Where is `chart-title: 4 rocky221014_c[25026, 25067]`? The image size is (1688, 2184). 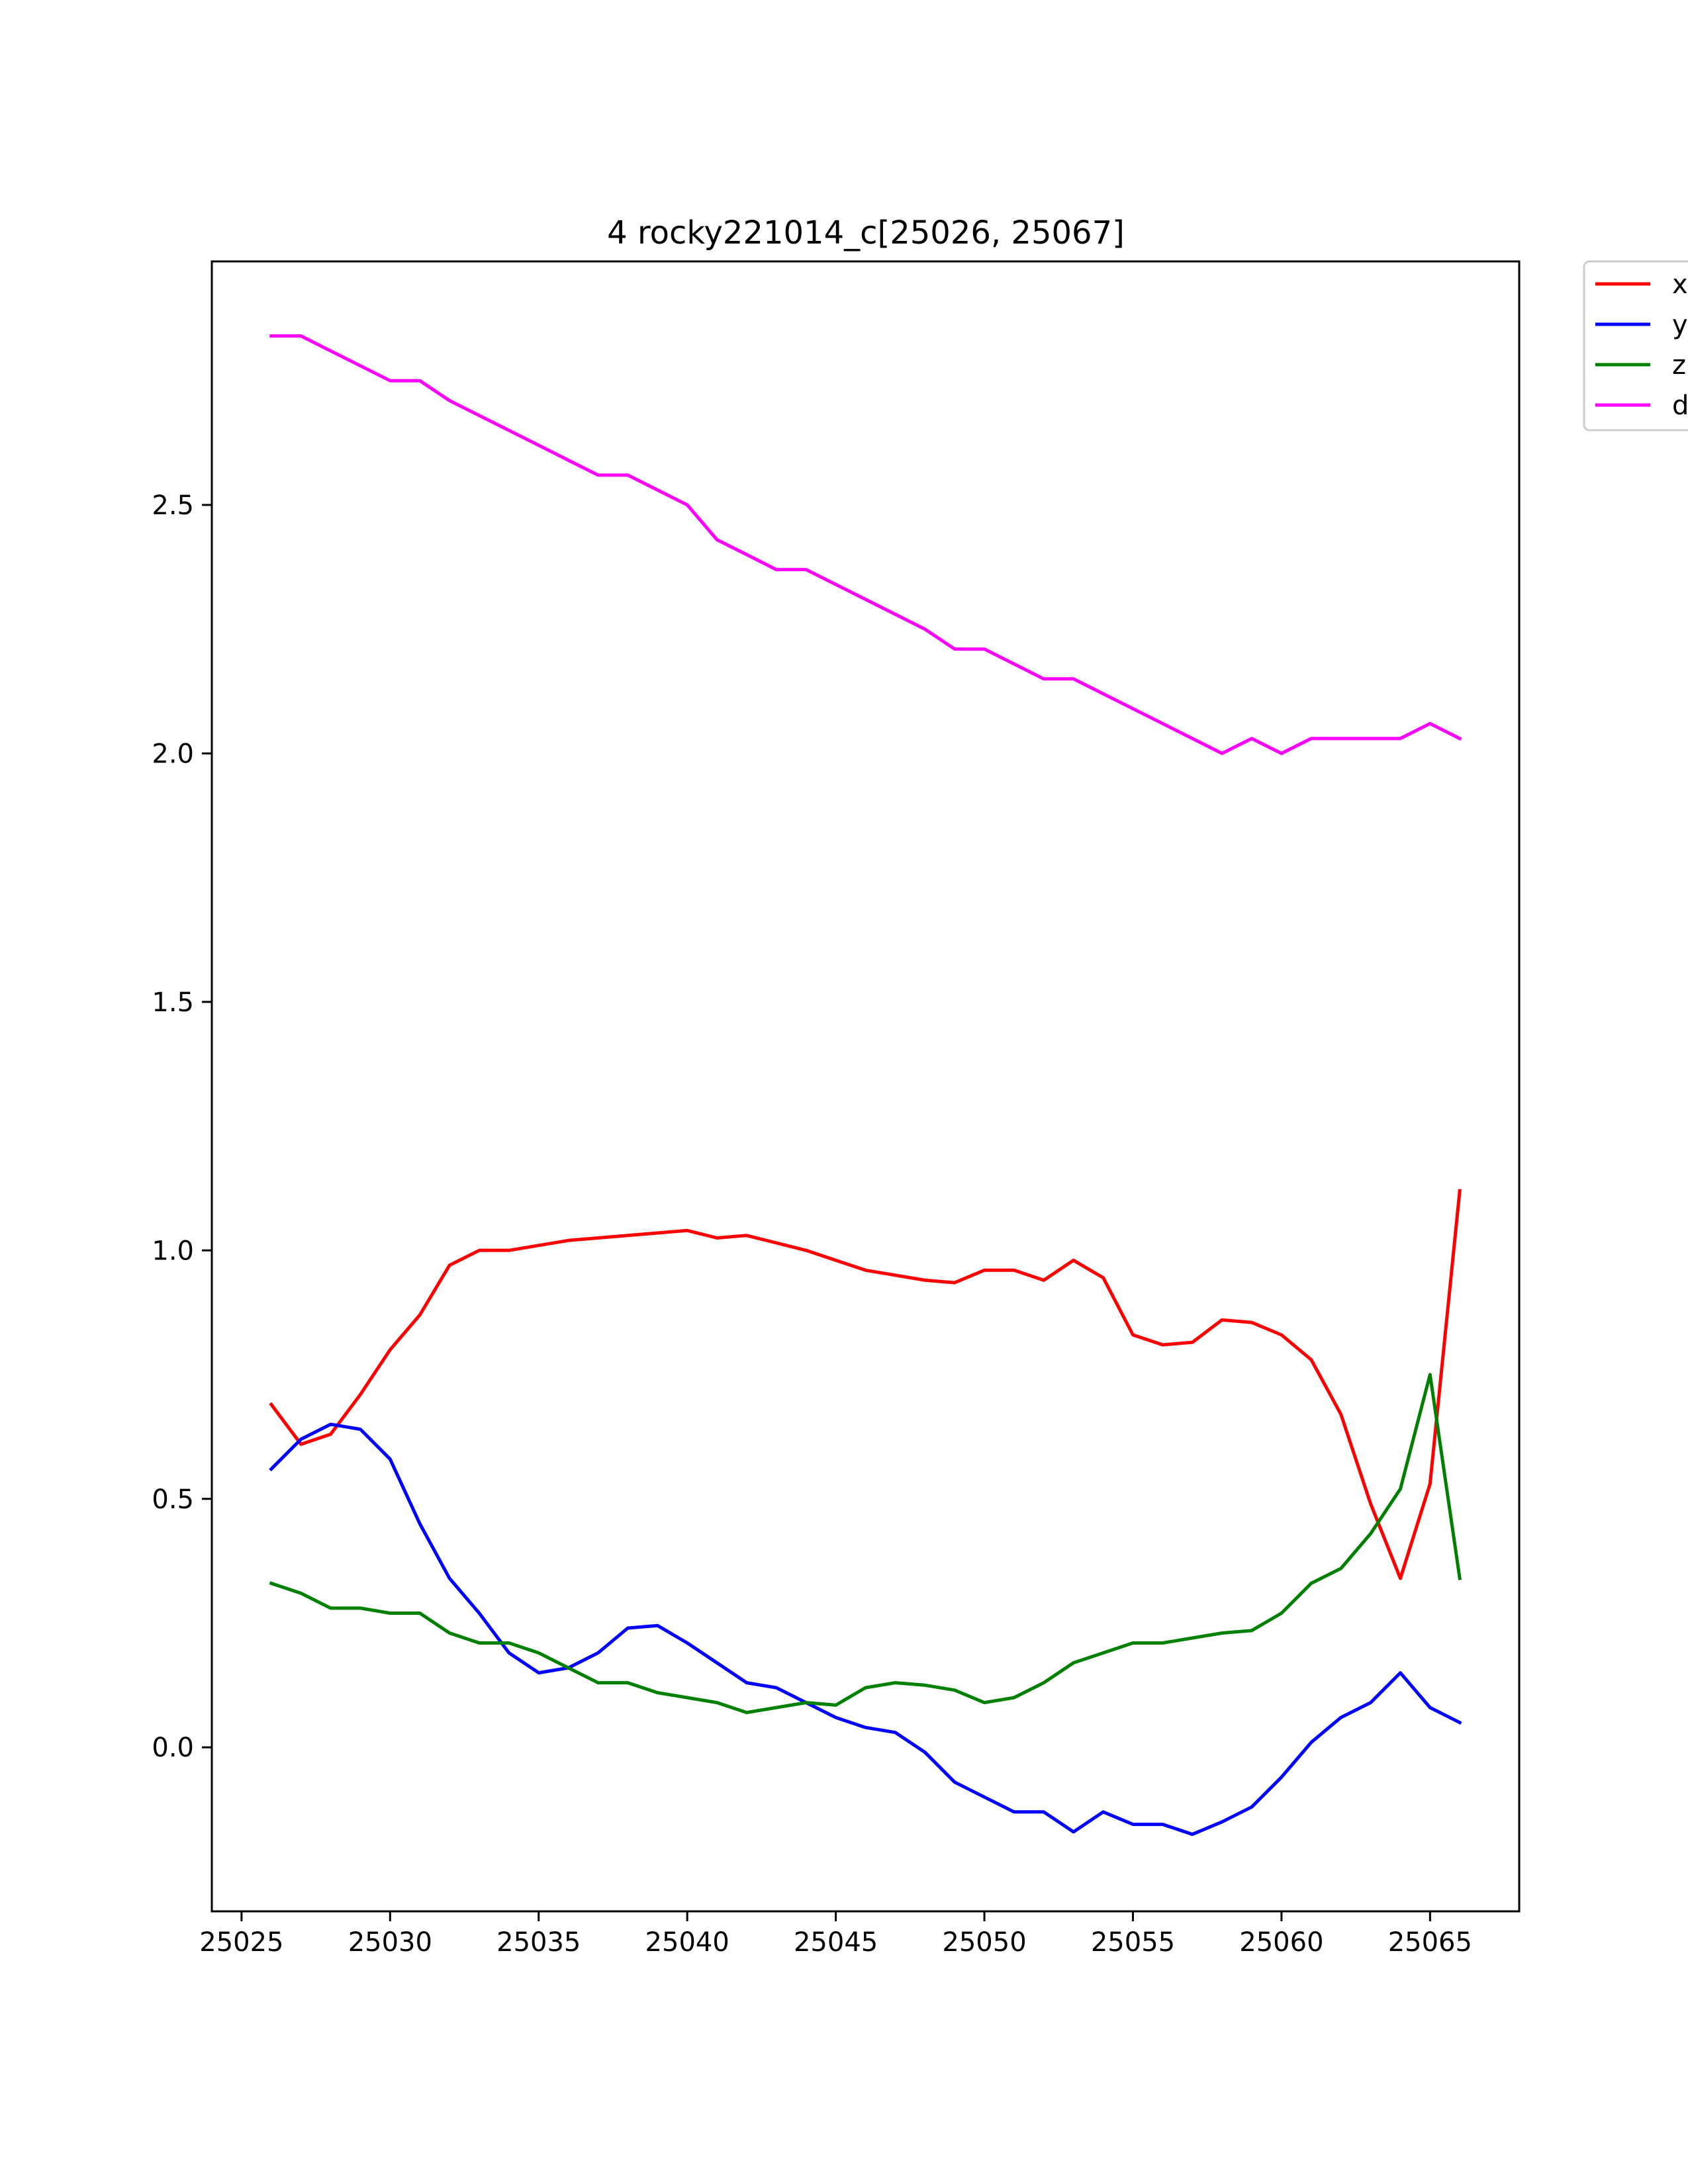 chart-title: 4 rocky221014_c[25026, 25067] is located at coordinates (866, 232).